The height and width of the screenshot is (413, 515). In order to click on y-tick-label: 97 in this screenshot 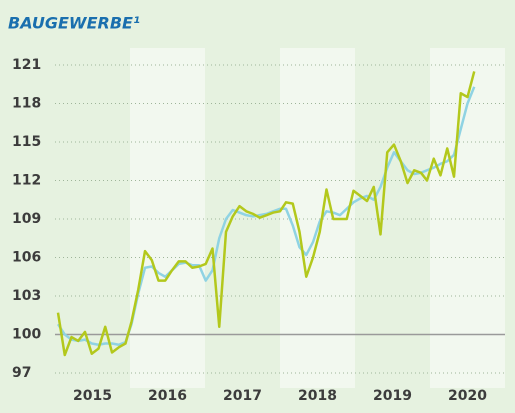, I will do `click(21, 373)`.